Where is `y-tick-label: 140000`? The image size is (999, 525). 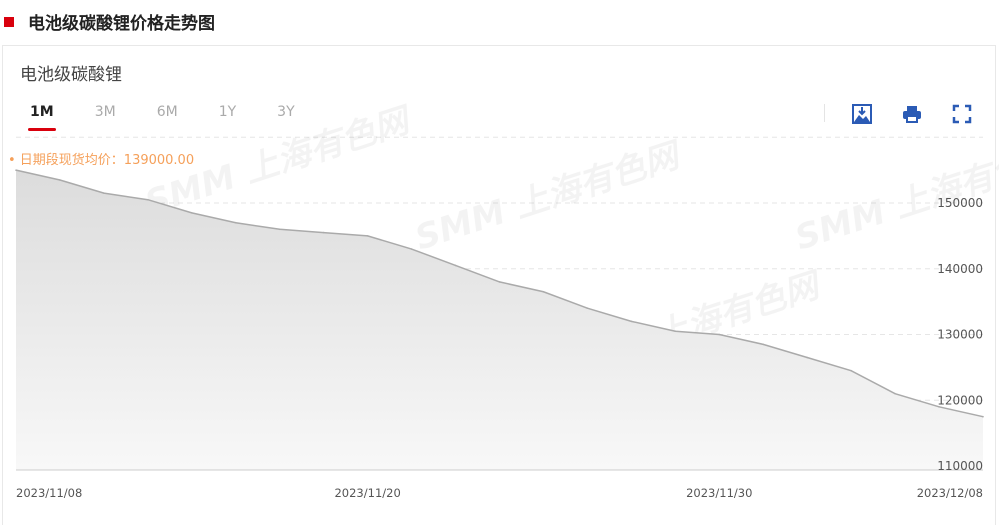 y-tick-label: 140000 is located at coordinates (960, 269).